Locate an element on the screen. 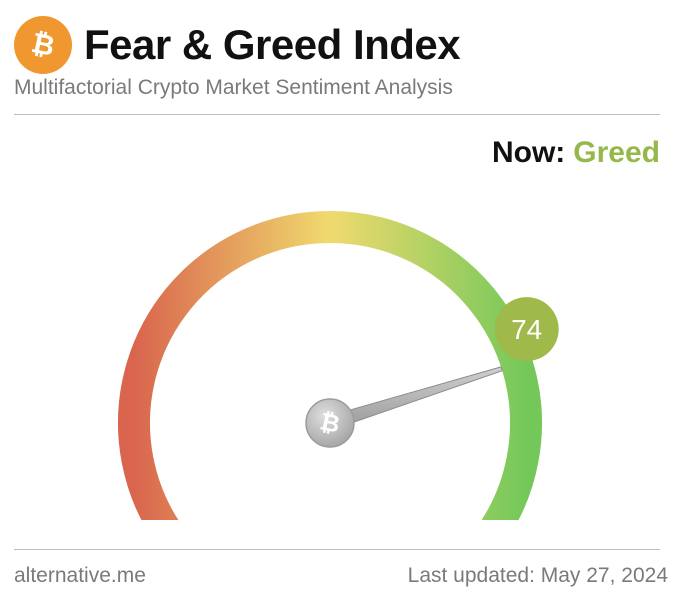 The height and width of the screenshot is (600, 678). source-link: alternative.me is located at coordinates (80, 575).